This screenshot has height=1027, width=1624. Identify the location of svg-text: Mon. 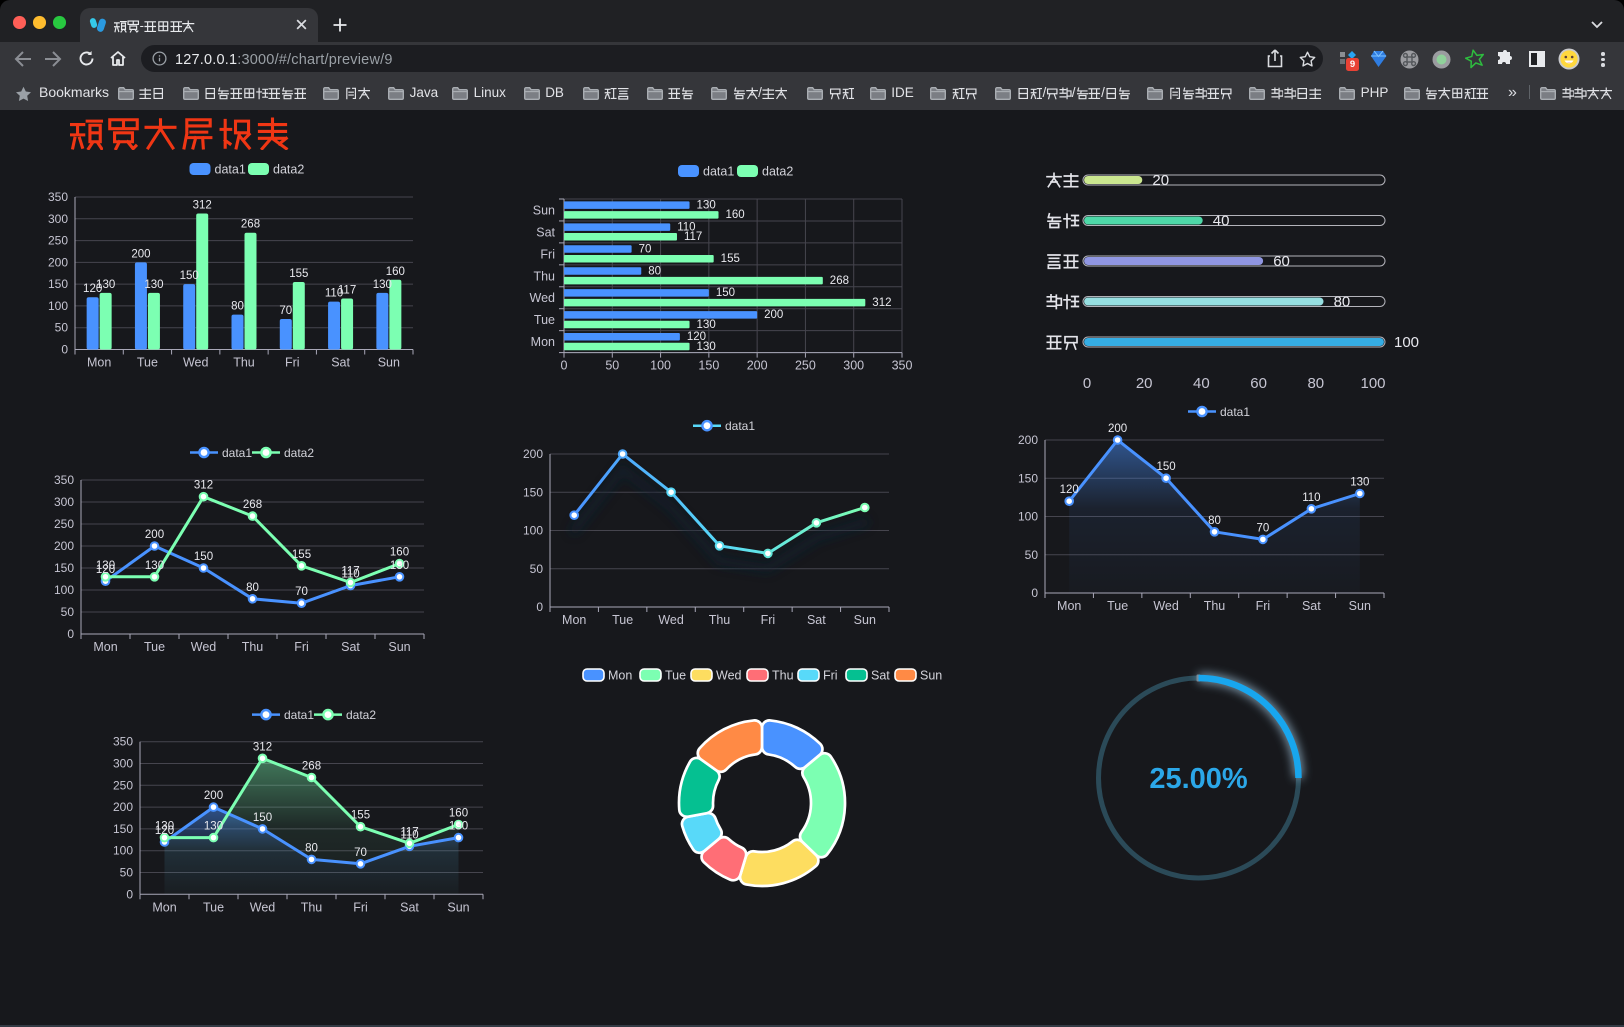
(105, 647).